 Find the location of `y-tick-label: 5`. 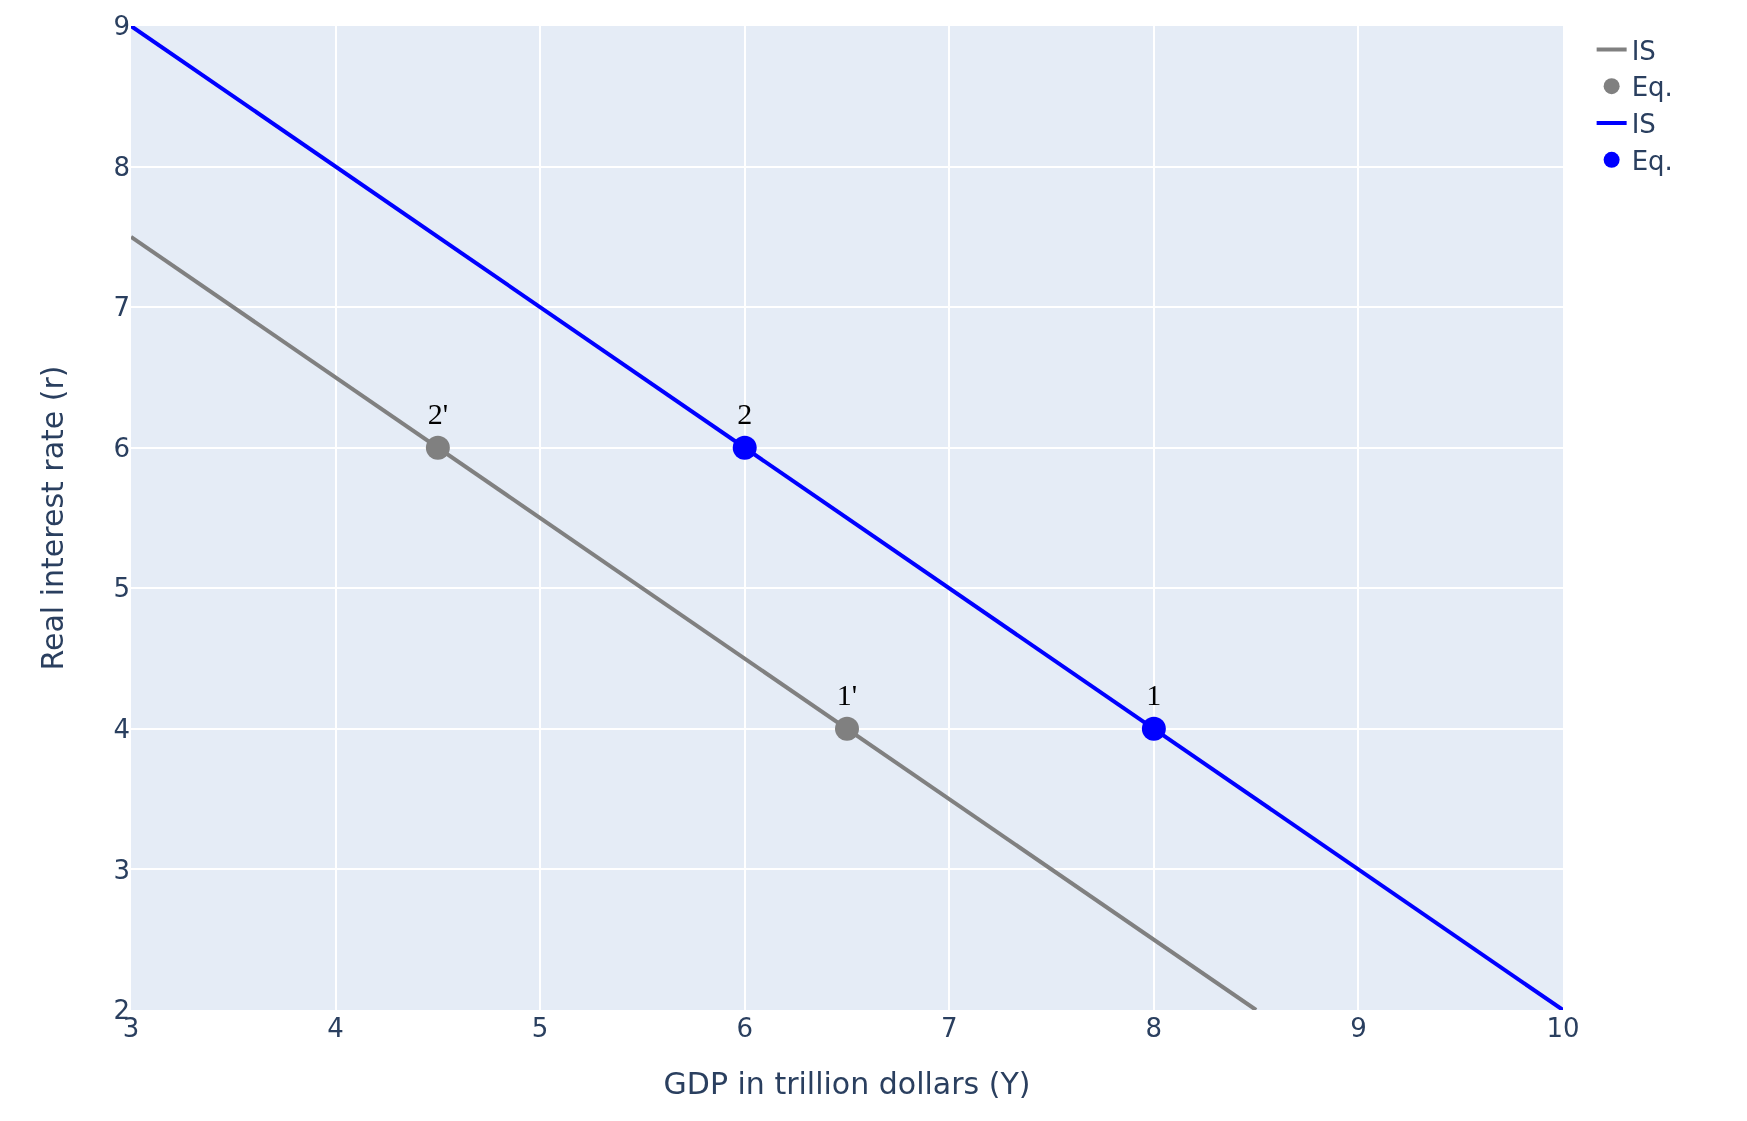

y-tick-label: 5 is located at coordinates (121, 588).